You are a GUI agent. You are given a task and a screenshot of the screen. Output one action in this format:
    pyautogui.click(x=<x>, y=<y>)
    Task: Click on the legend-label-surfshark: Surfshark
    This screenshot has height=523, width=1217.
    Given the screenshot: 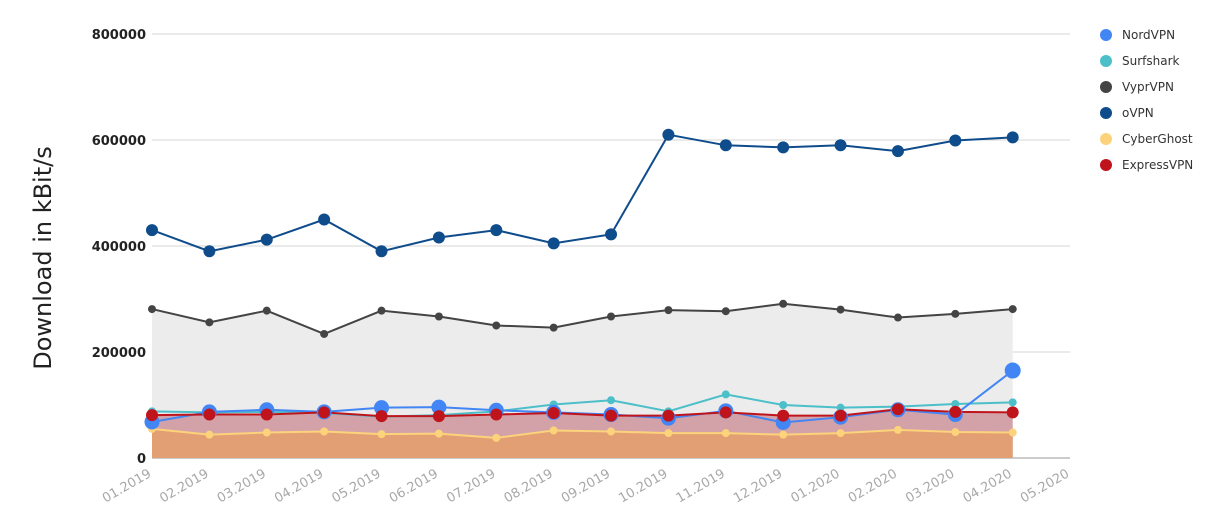 What is the action you would take?
    pyautogui.click(x=1151, y=61)
    